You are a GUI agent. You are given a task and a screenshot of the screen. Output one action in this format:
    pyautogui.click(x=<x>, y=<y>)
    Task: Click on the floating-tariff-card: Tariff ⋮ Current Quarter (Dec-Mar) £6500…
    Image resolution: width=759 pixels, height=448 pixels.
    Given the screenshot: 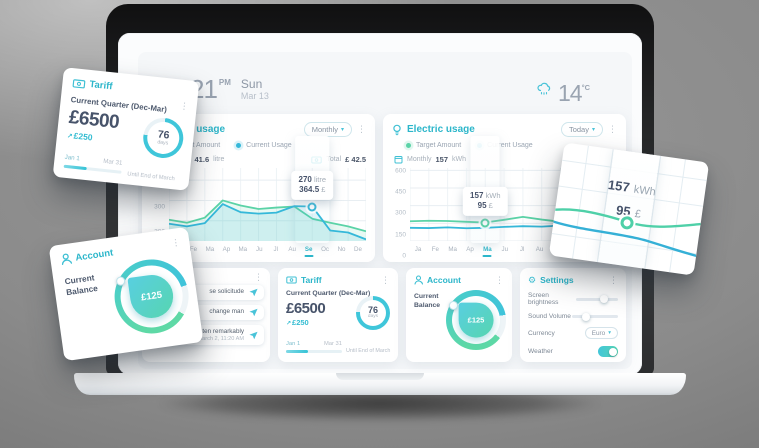 What is the action you would take?
    pyautogui.click(x=126, y=129)
    